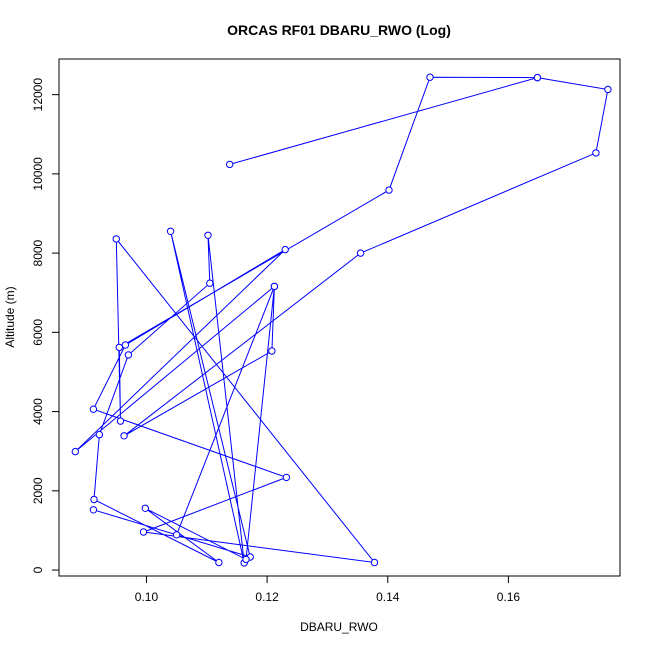 The width and height of the screenshot is (650, 650). What do you see at coordinates (509, 597) in the screenshot?
I see `x-tick-label: 0.16` at bounding box center [509, 597].